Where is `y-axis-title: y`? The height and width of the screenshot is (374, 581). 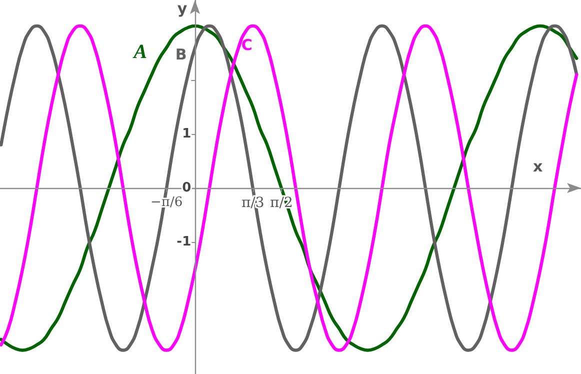 y-axis-title: y is located at coordinates (182, 9).